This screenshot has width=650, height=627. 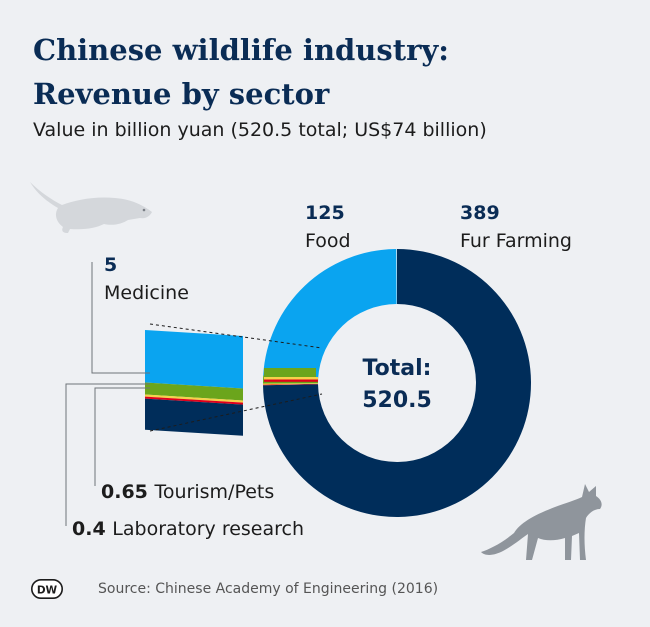 I want to click on label-tourism-pets-text: Tourism/Pets, so click(x=214, y=492).